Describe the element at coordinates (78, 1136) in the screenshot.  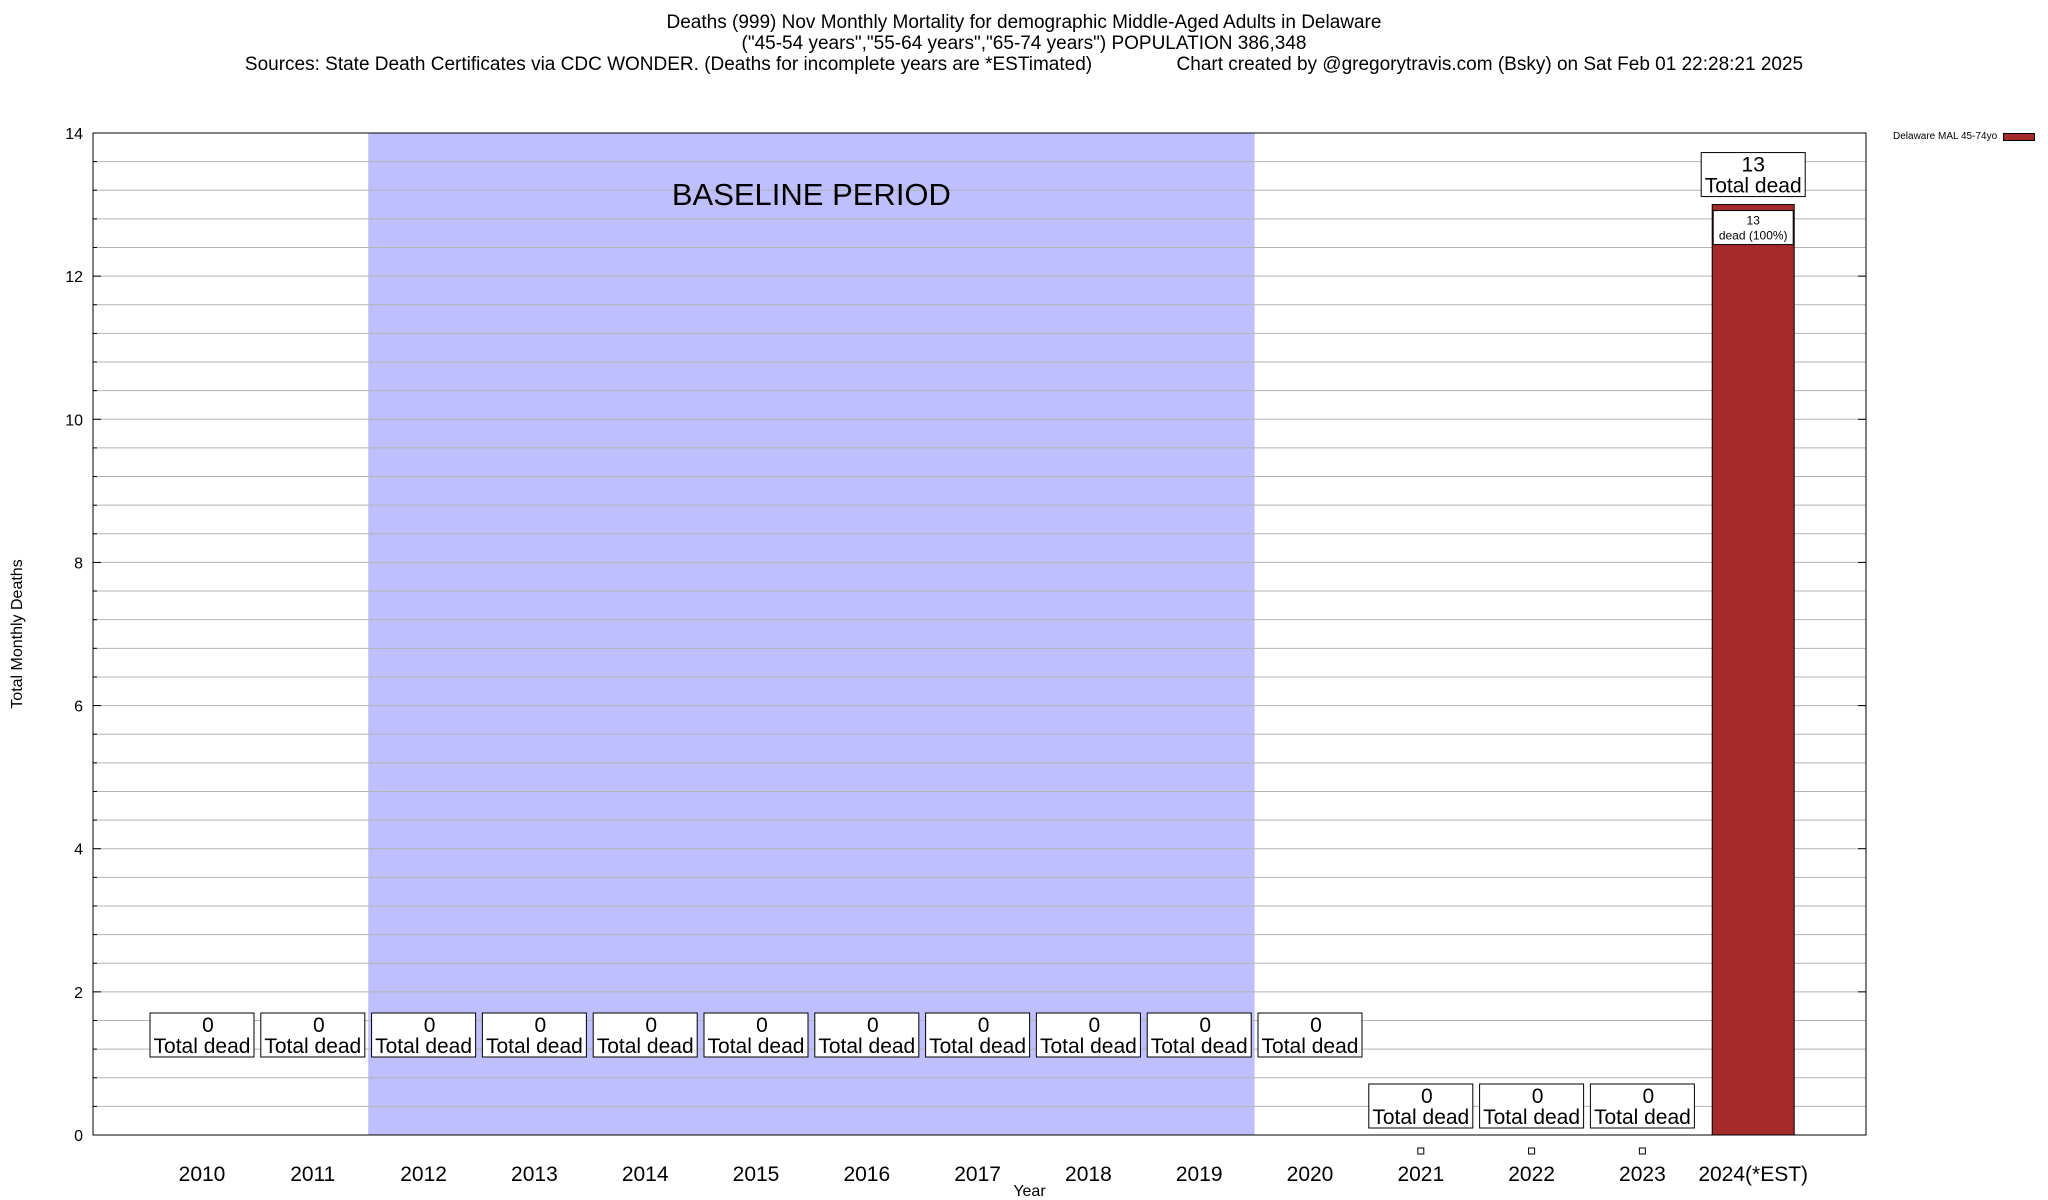
I see `y-tick-label: 0` at that location.